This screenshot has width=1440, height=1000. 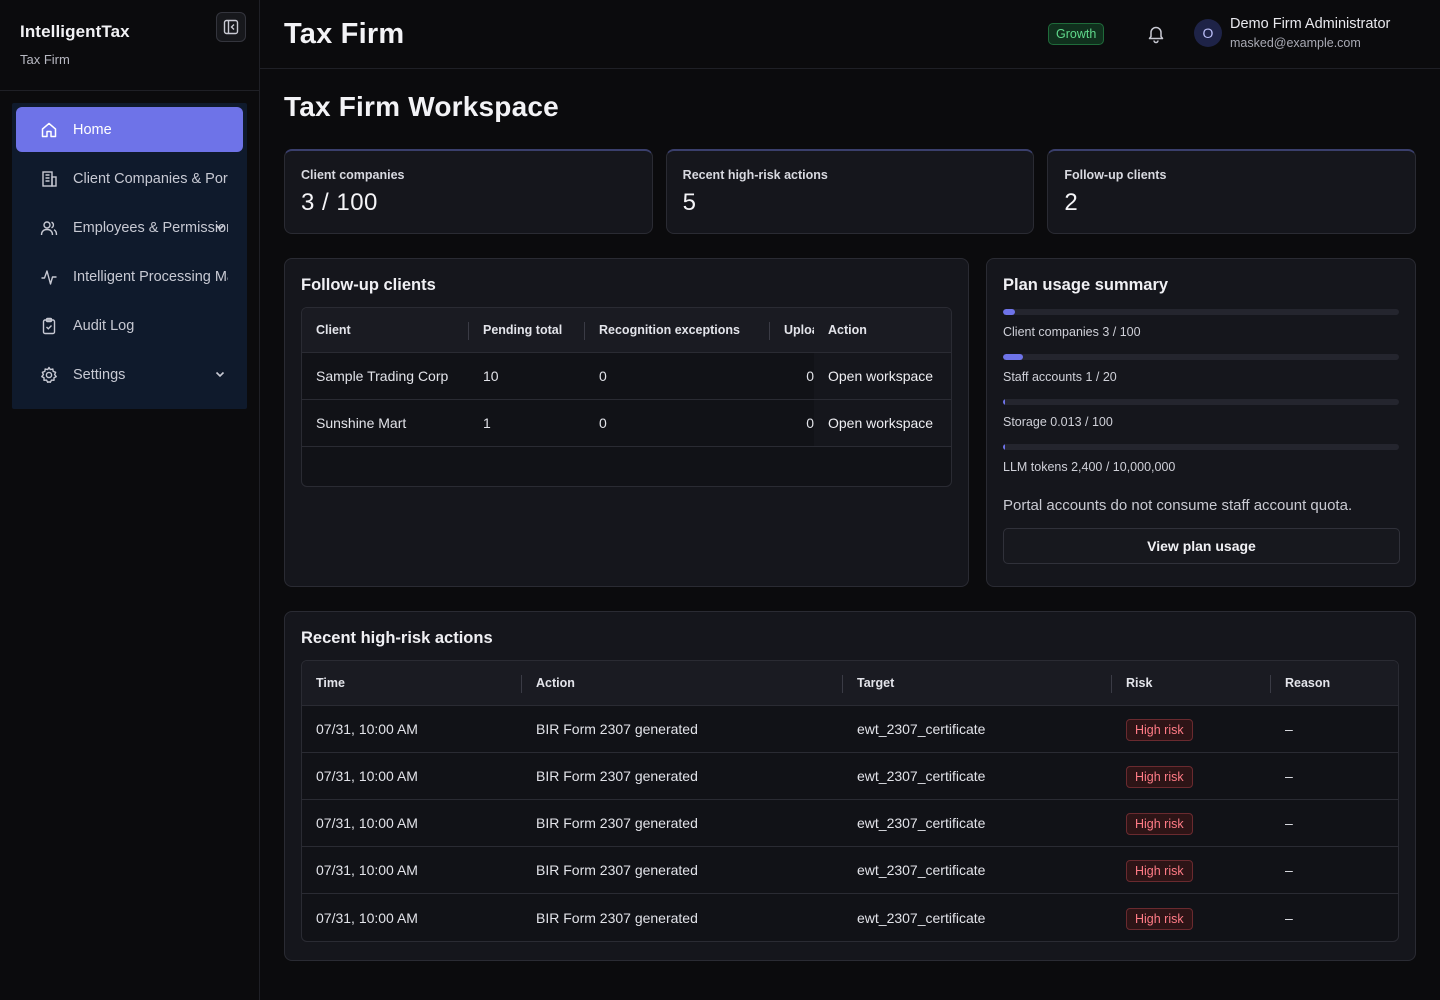 I want to click on client-name: Sample Trading Corp, so click(x=382, y=376).